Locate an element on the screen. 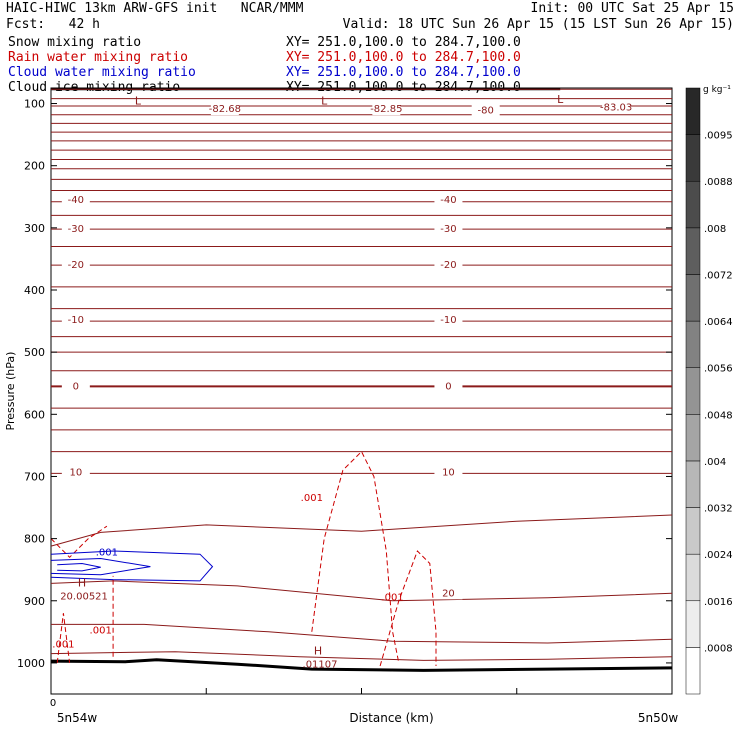  isotherm-label: -82.85 is located at coordinates (386, 109).